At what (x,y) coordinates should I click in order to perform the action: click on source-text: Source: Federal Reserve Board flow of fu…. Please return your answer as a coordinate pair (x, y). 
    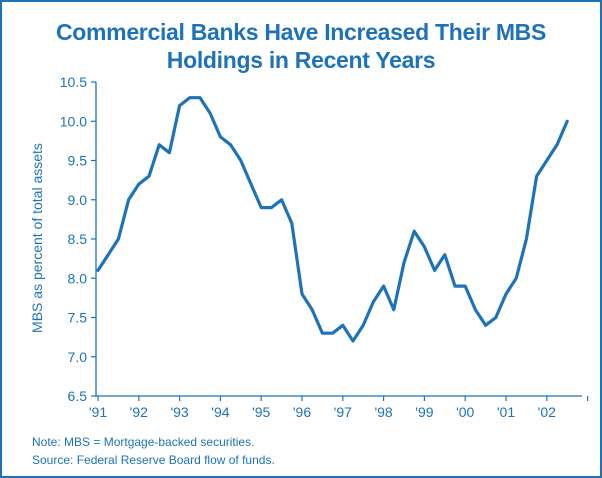
    Looking at the image, I should click on (153, 460).